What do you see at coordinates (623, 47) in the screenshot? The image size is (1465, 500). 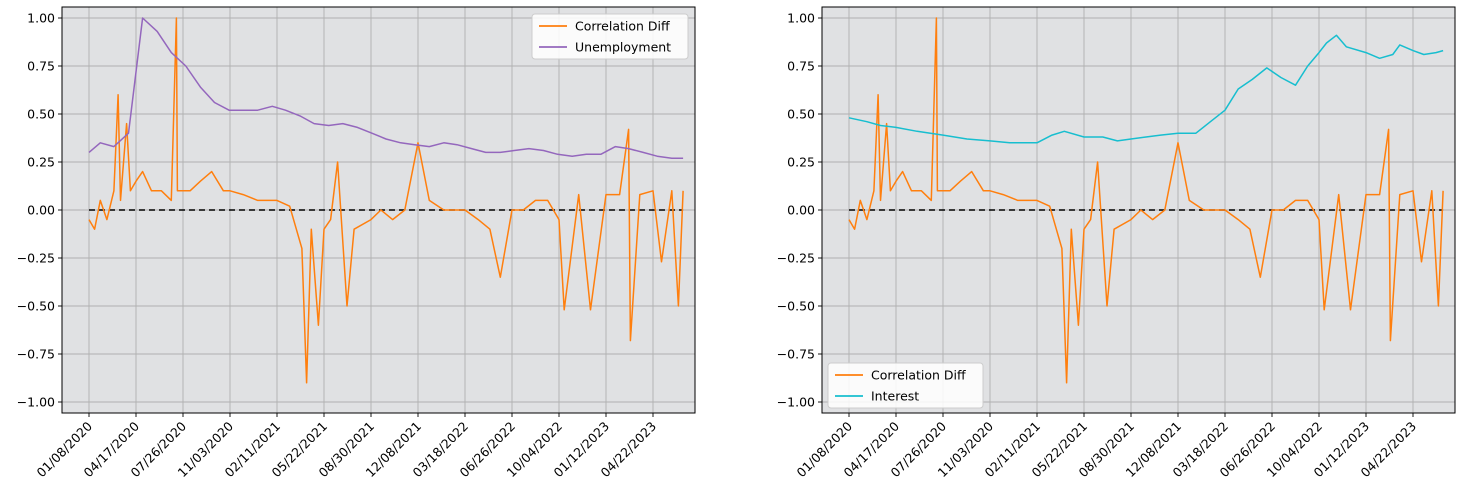 I see `legend-label-unemployment: Unemployment` at bounding box center [623, 47].